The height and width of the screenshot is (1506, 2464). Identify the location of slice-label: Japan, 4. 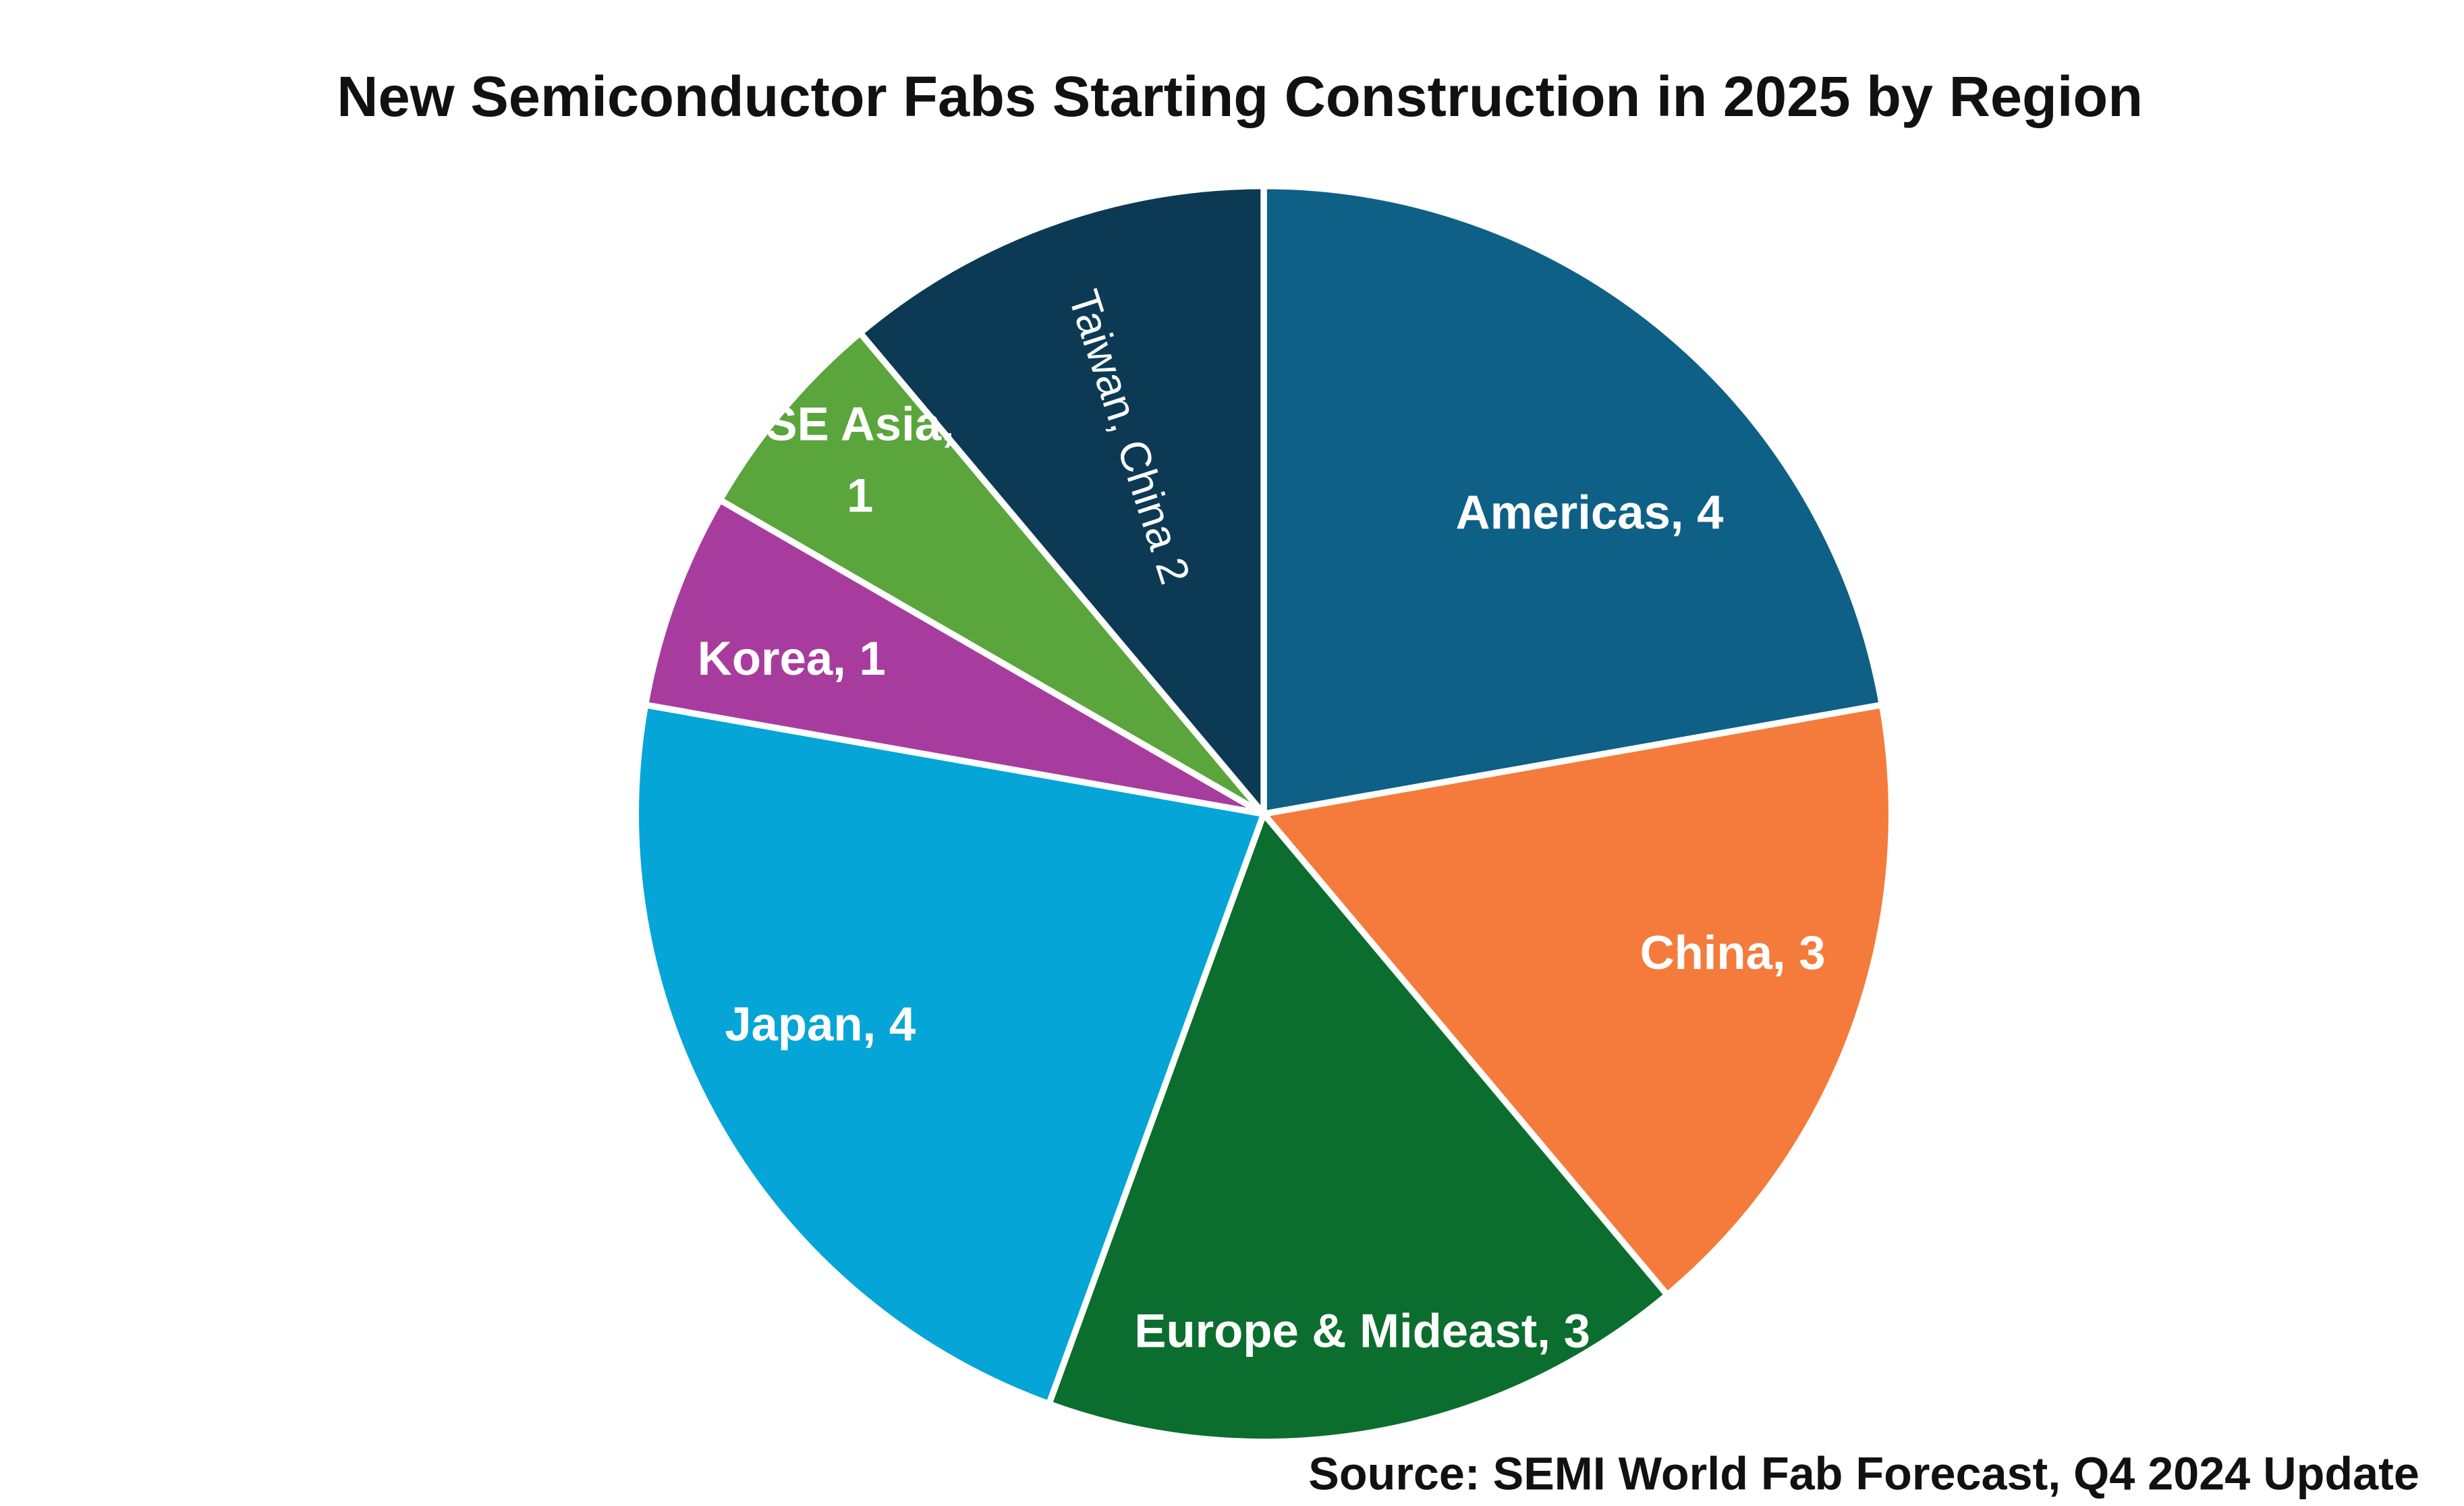
(820, 1025).